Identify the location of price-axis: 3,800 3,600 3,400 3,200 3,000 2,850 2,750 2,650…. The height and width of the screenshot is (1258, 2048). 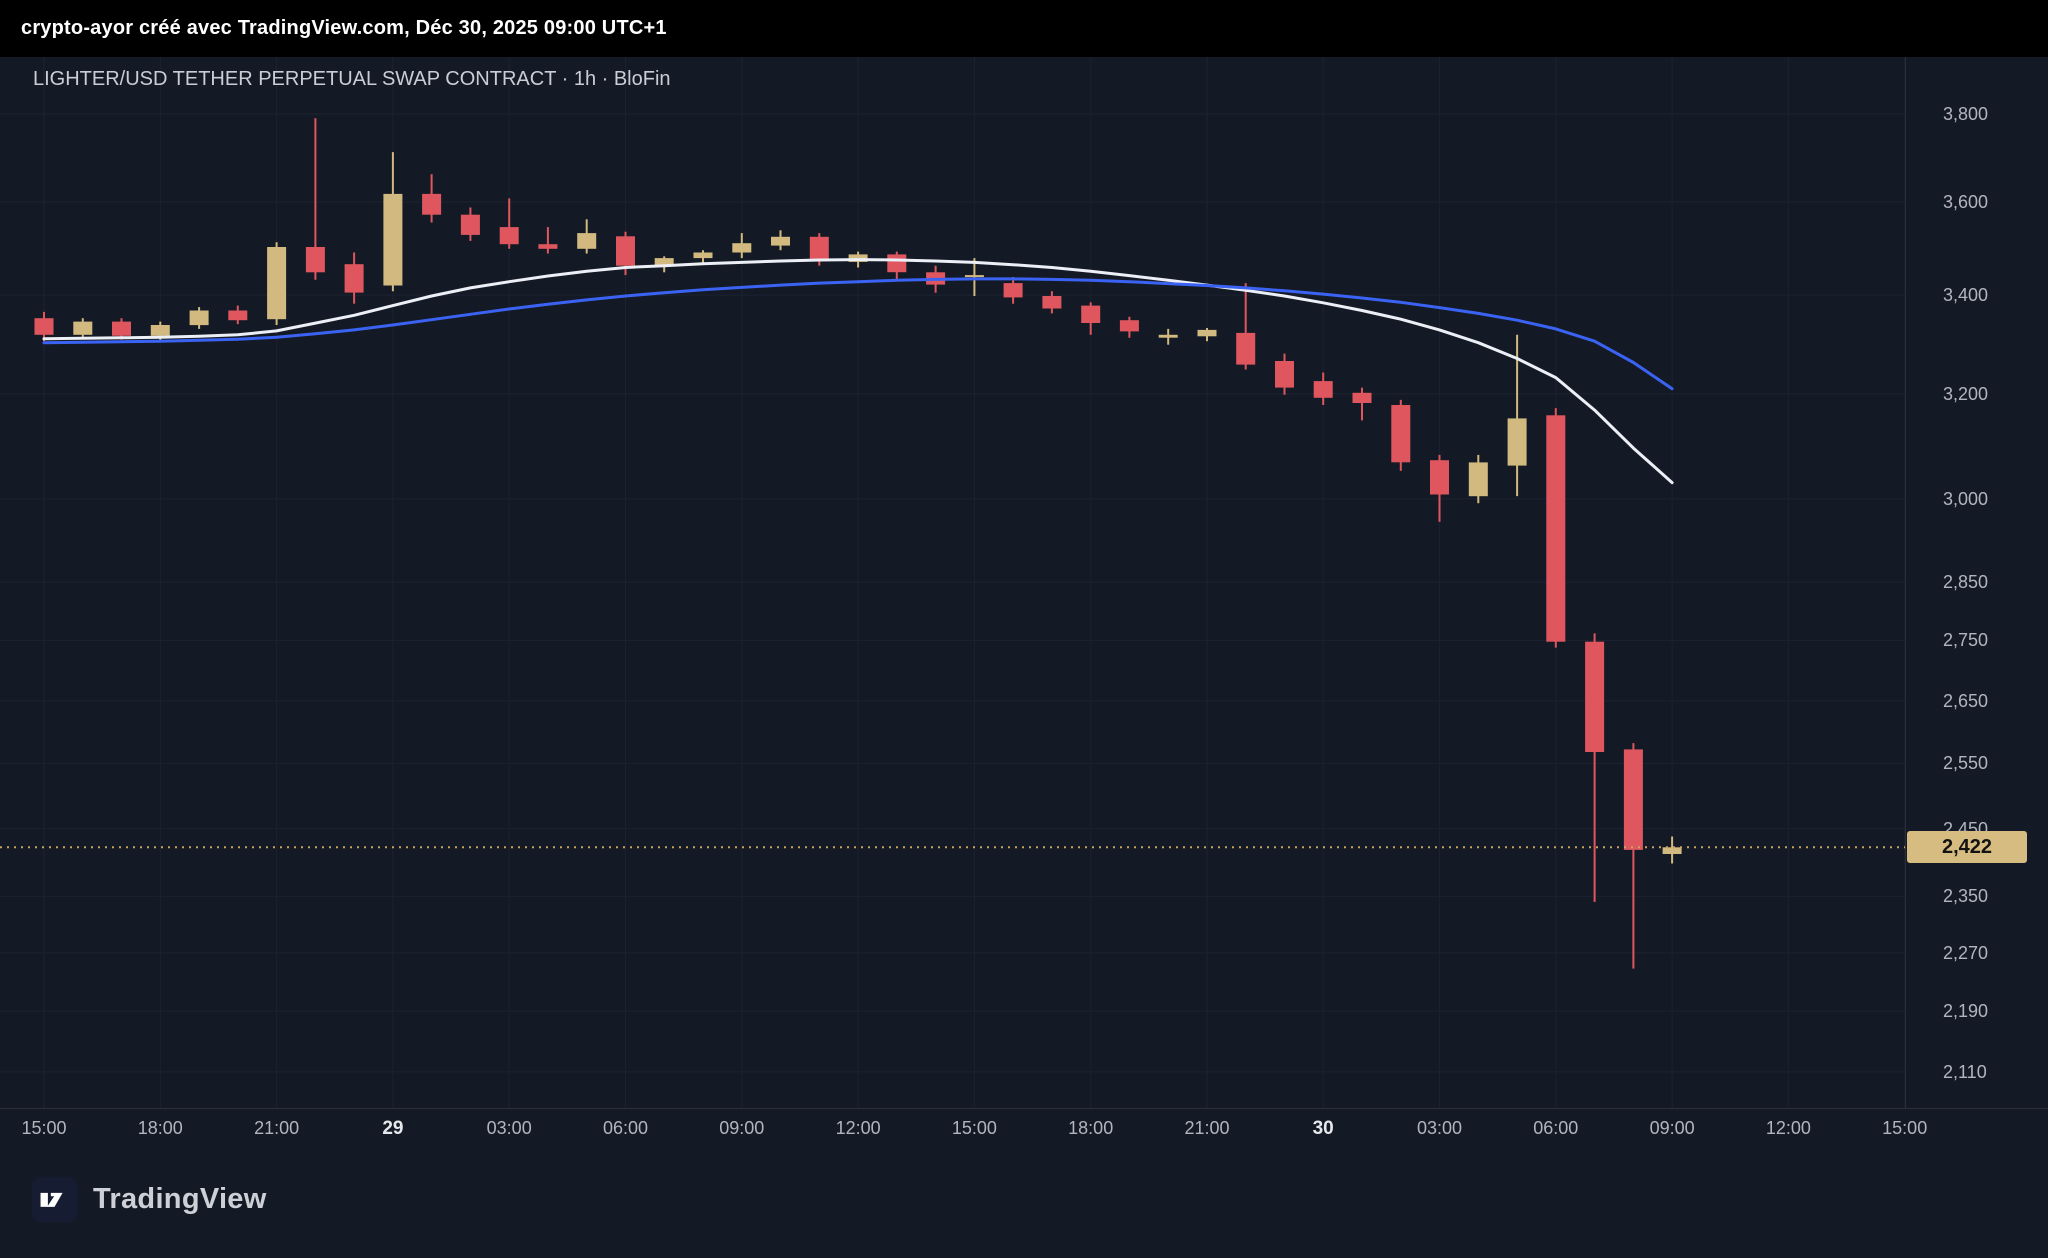
(1976, 582).